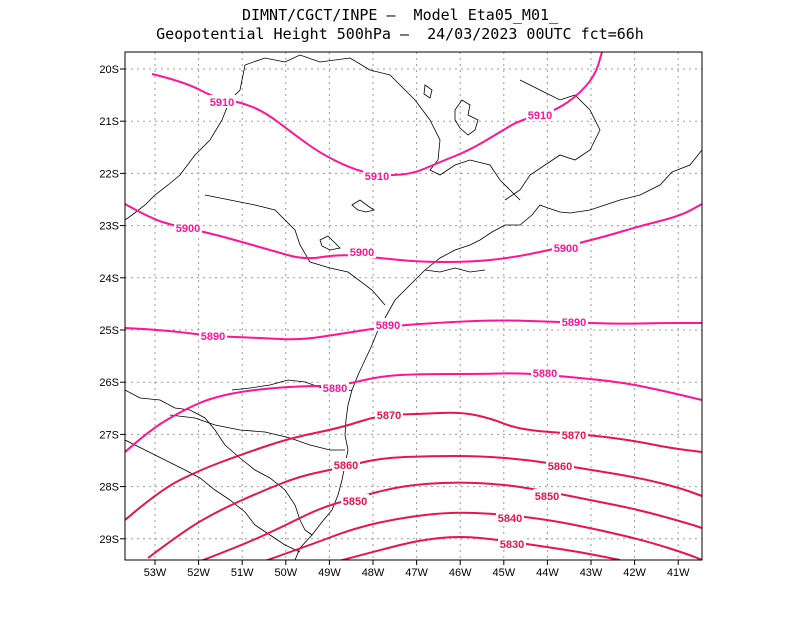  I want to click on lon-tick-label: 44W, so click(547, 573).